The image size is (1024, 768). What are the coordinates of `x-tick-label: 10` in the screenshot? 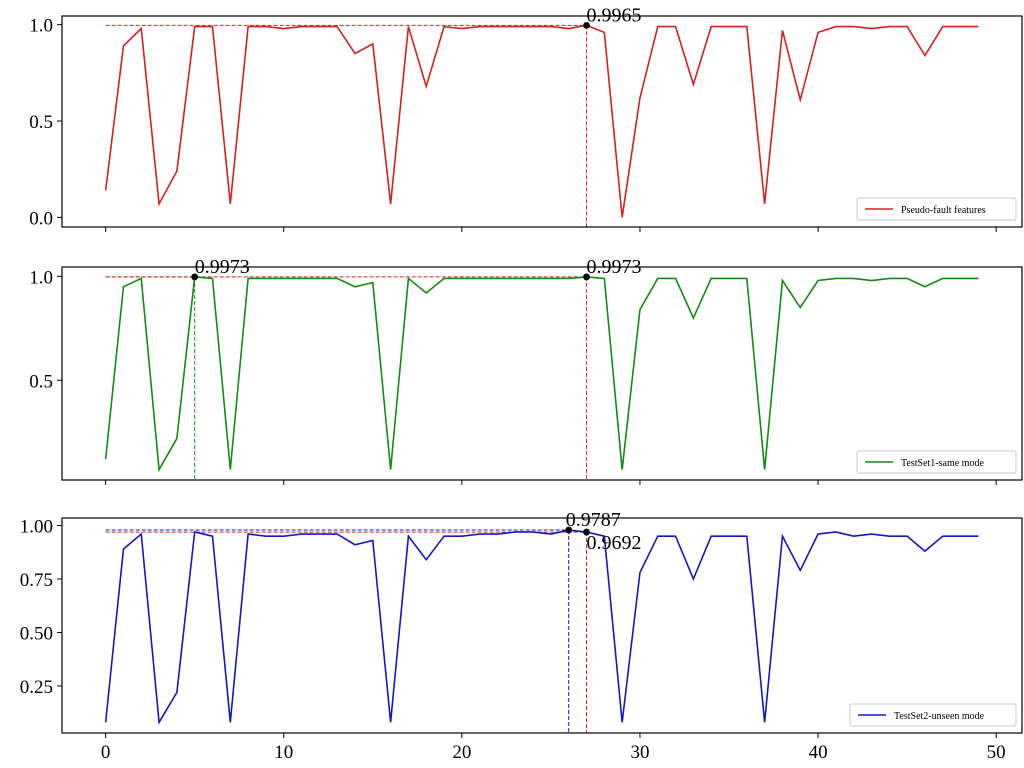 It's located at (283, 752).